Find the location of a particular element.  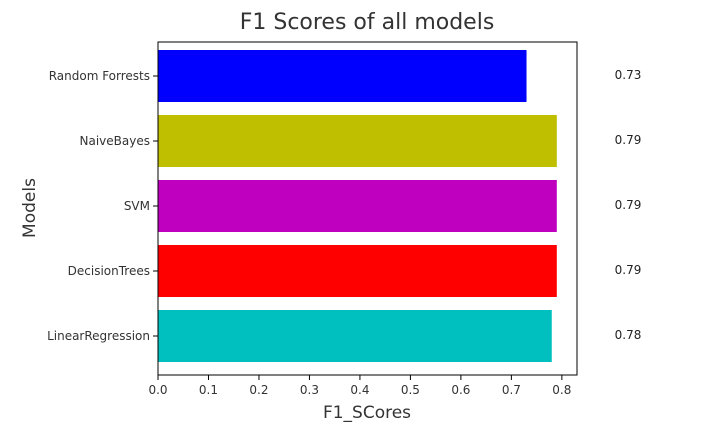

value-label: 0.73 is located at coordinates (628, 75).